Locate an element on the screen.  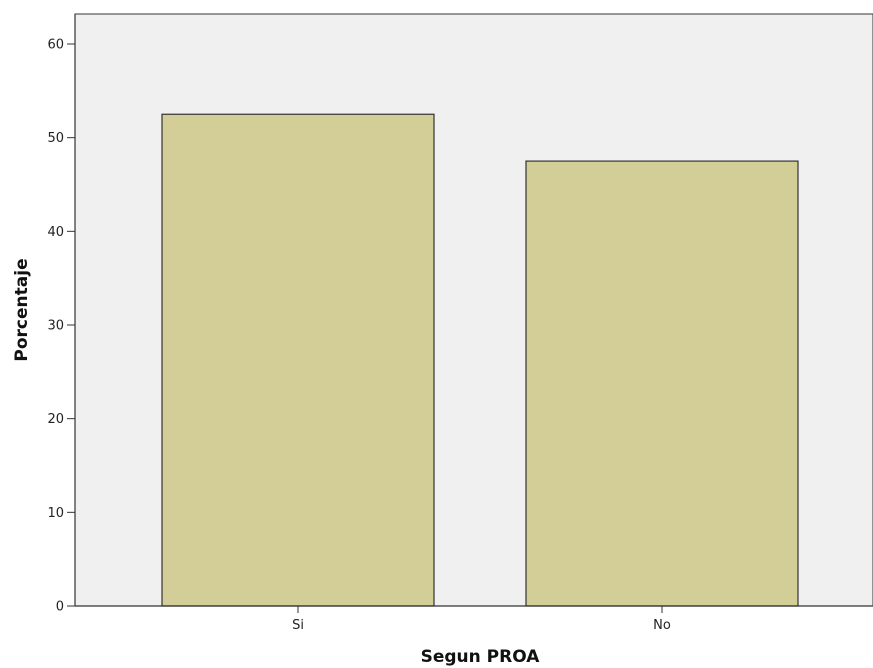
x-tick-label: Si is located at coordinates (298, 625).